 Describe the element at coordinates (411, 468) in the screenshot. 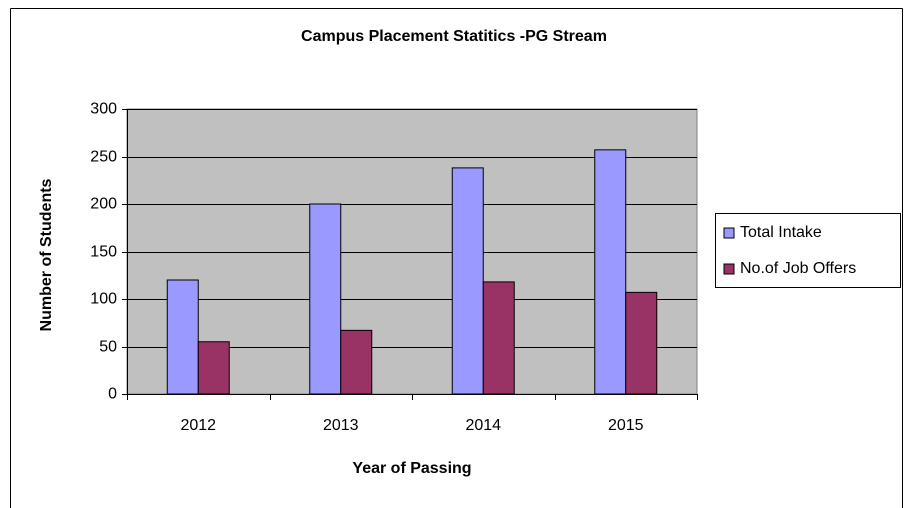

I see `x-axis-title: Year of Passing` at that location.